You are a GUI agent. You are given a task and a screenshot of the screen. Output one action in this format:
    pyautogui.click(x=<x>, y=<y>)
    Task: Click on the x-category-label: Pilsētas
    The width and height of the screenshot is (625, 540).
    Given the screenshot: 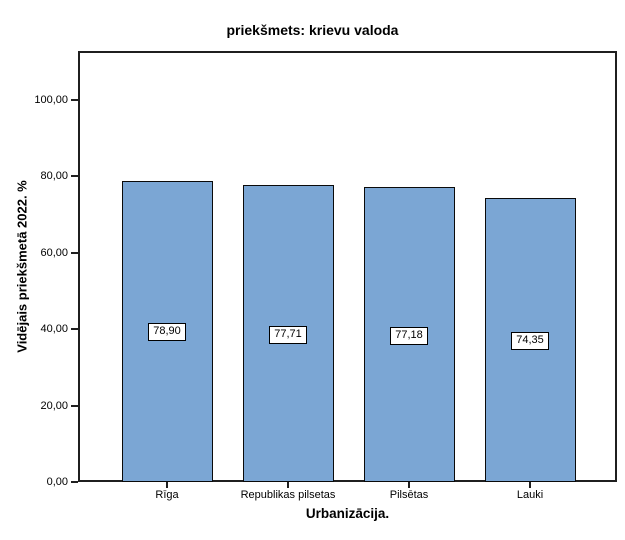 What is the action you would take?
    pyautogui.click(x=409, y=495)
    